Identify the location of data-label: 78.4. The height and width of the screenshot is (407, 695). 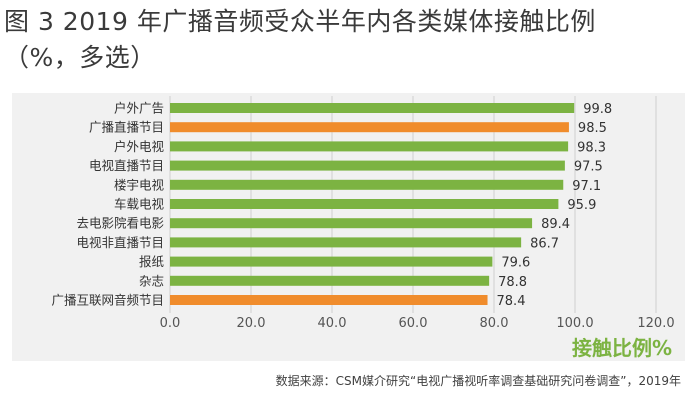
(511, 301).